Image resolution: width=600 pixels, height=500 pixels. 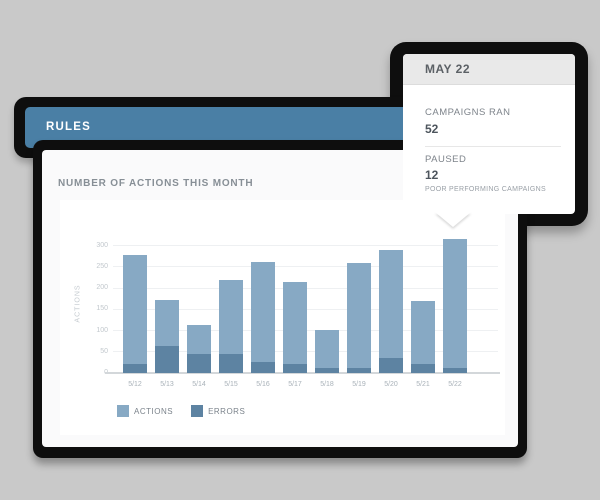 I want to click on bar-errors-5/15, so click(x=231, y=363).